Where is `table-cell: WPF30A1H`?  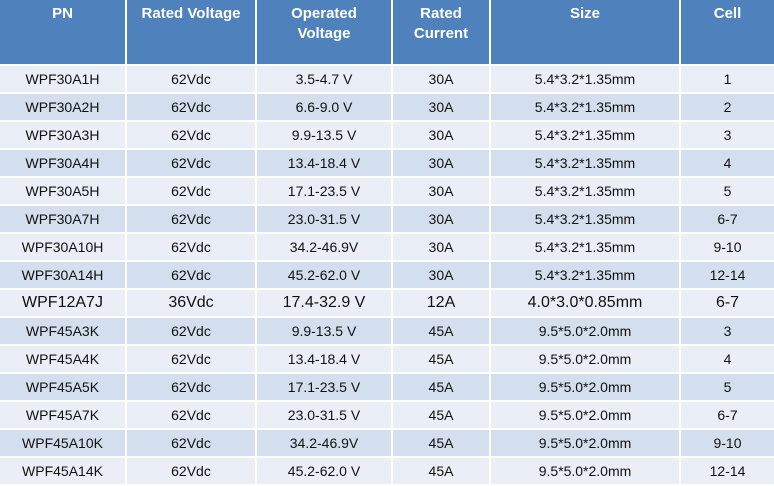
table-cell: WPF30A1H is located at coordinates (63, 79).